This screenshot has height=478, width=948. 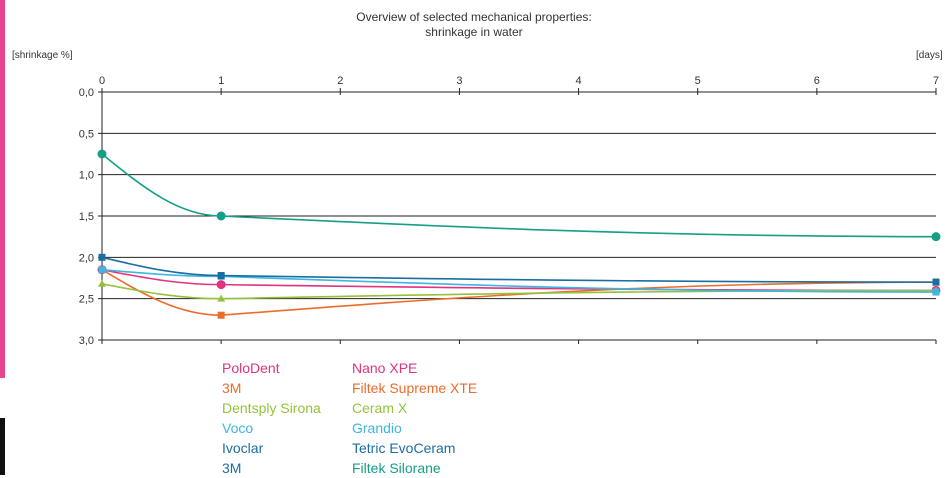 I want to click on legend-product-6: Filtek Silorane, so click(x=396, y=468).